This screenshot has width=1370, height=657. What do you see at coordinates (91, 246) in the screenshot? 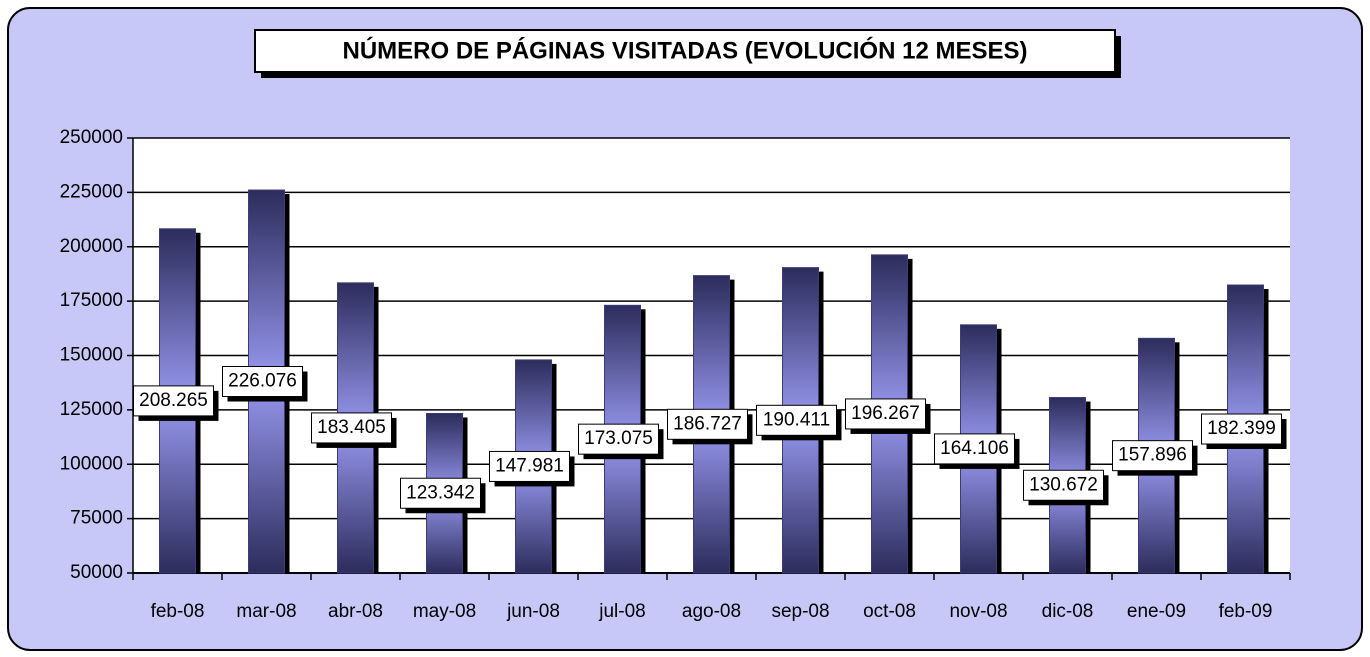
I see `y-tick-label: 200000` at bounding box center [91, 246].